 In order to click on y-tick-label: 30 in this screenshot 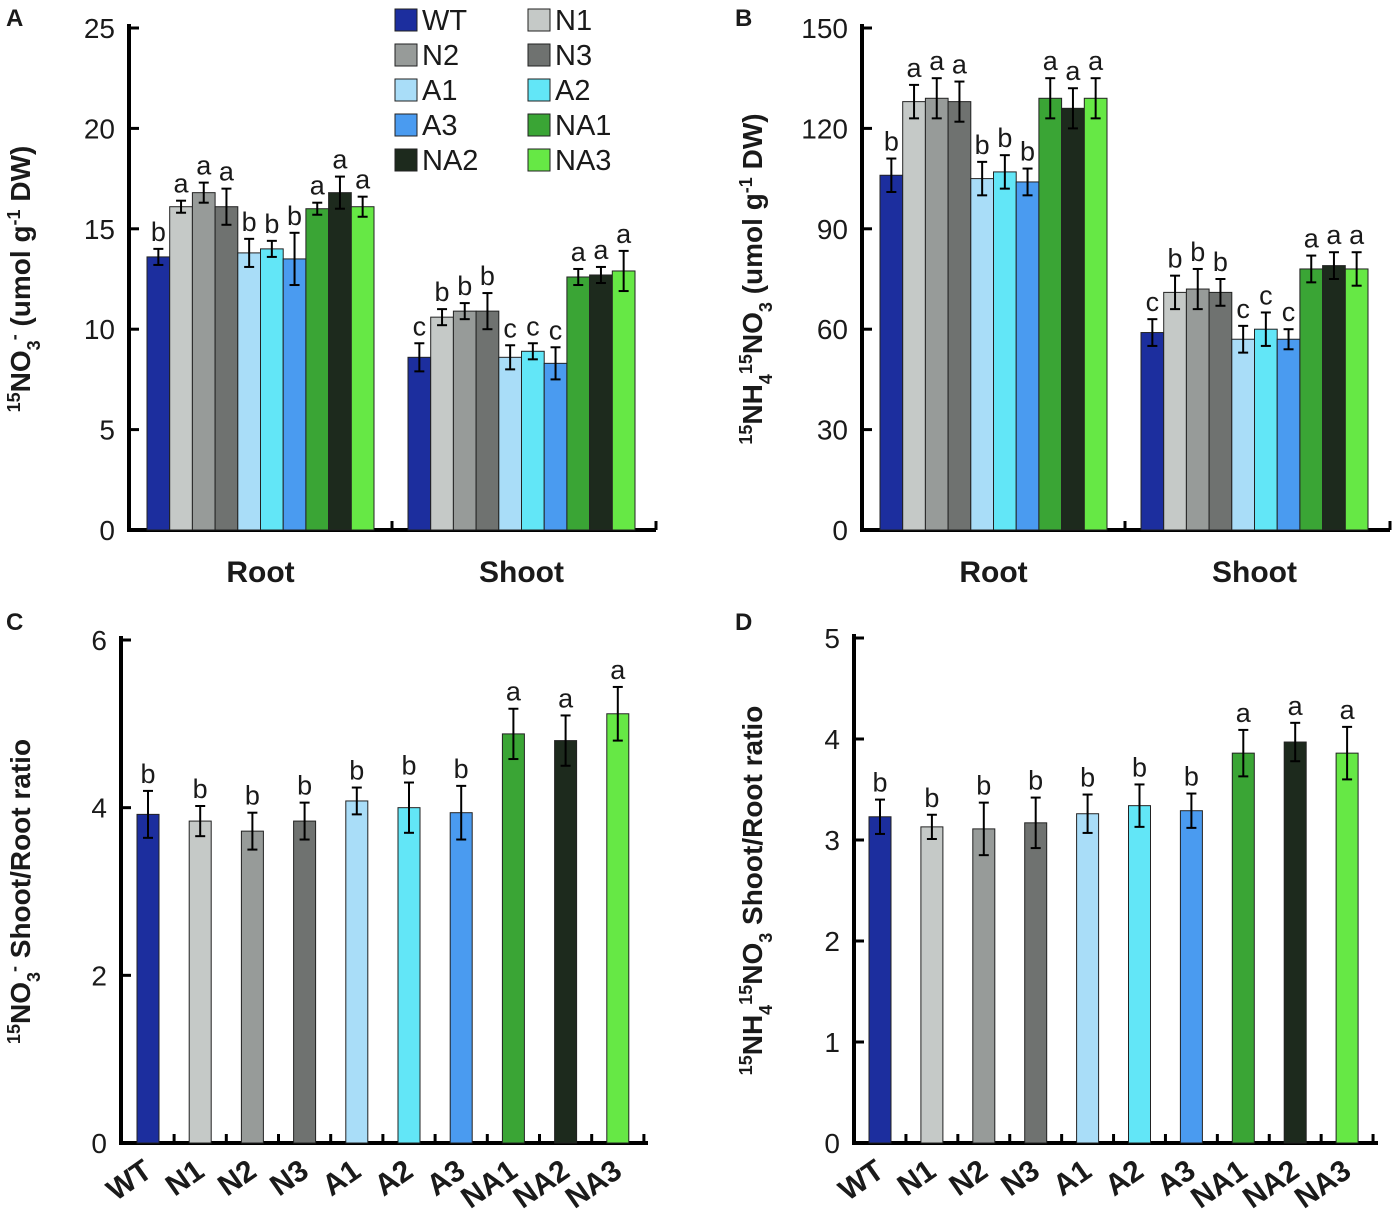, I will do `click(832, 430)`.